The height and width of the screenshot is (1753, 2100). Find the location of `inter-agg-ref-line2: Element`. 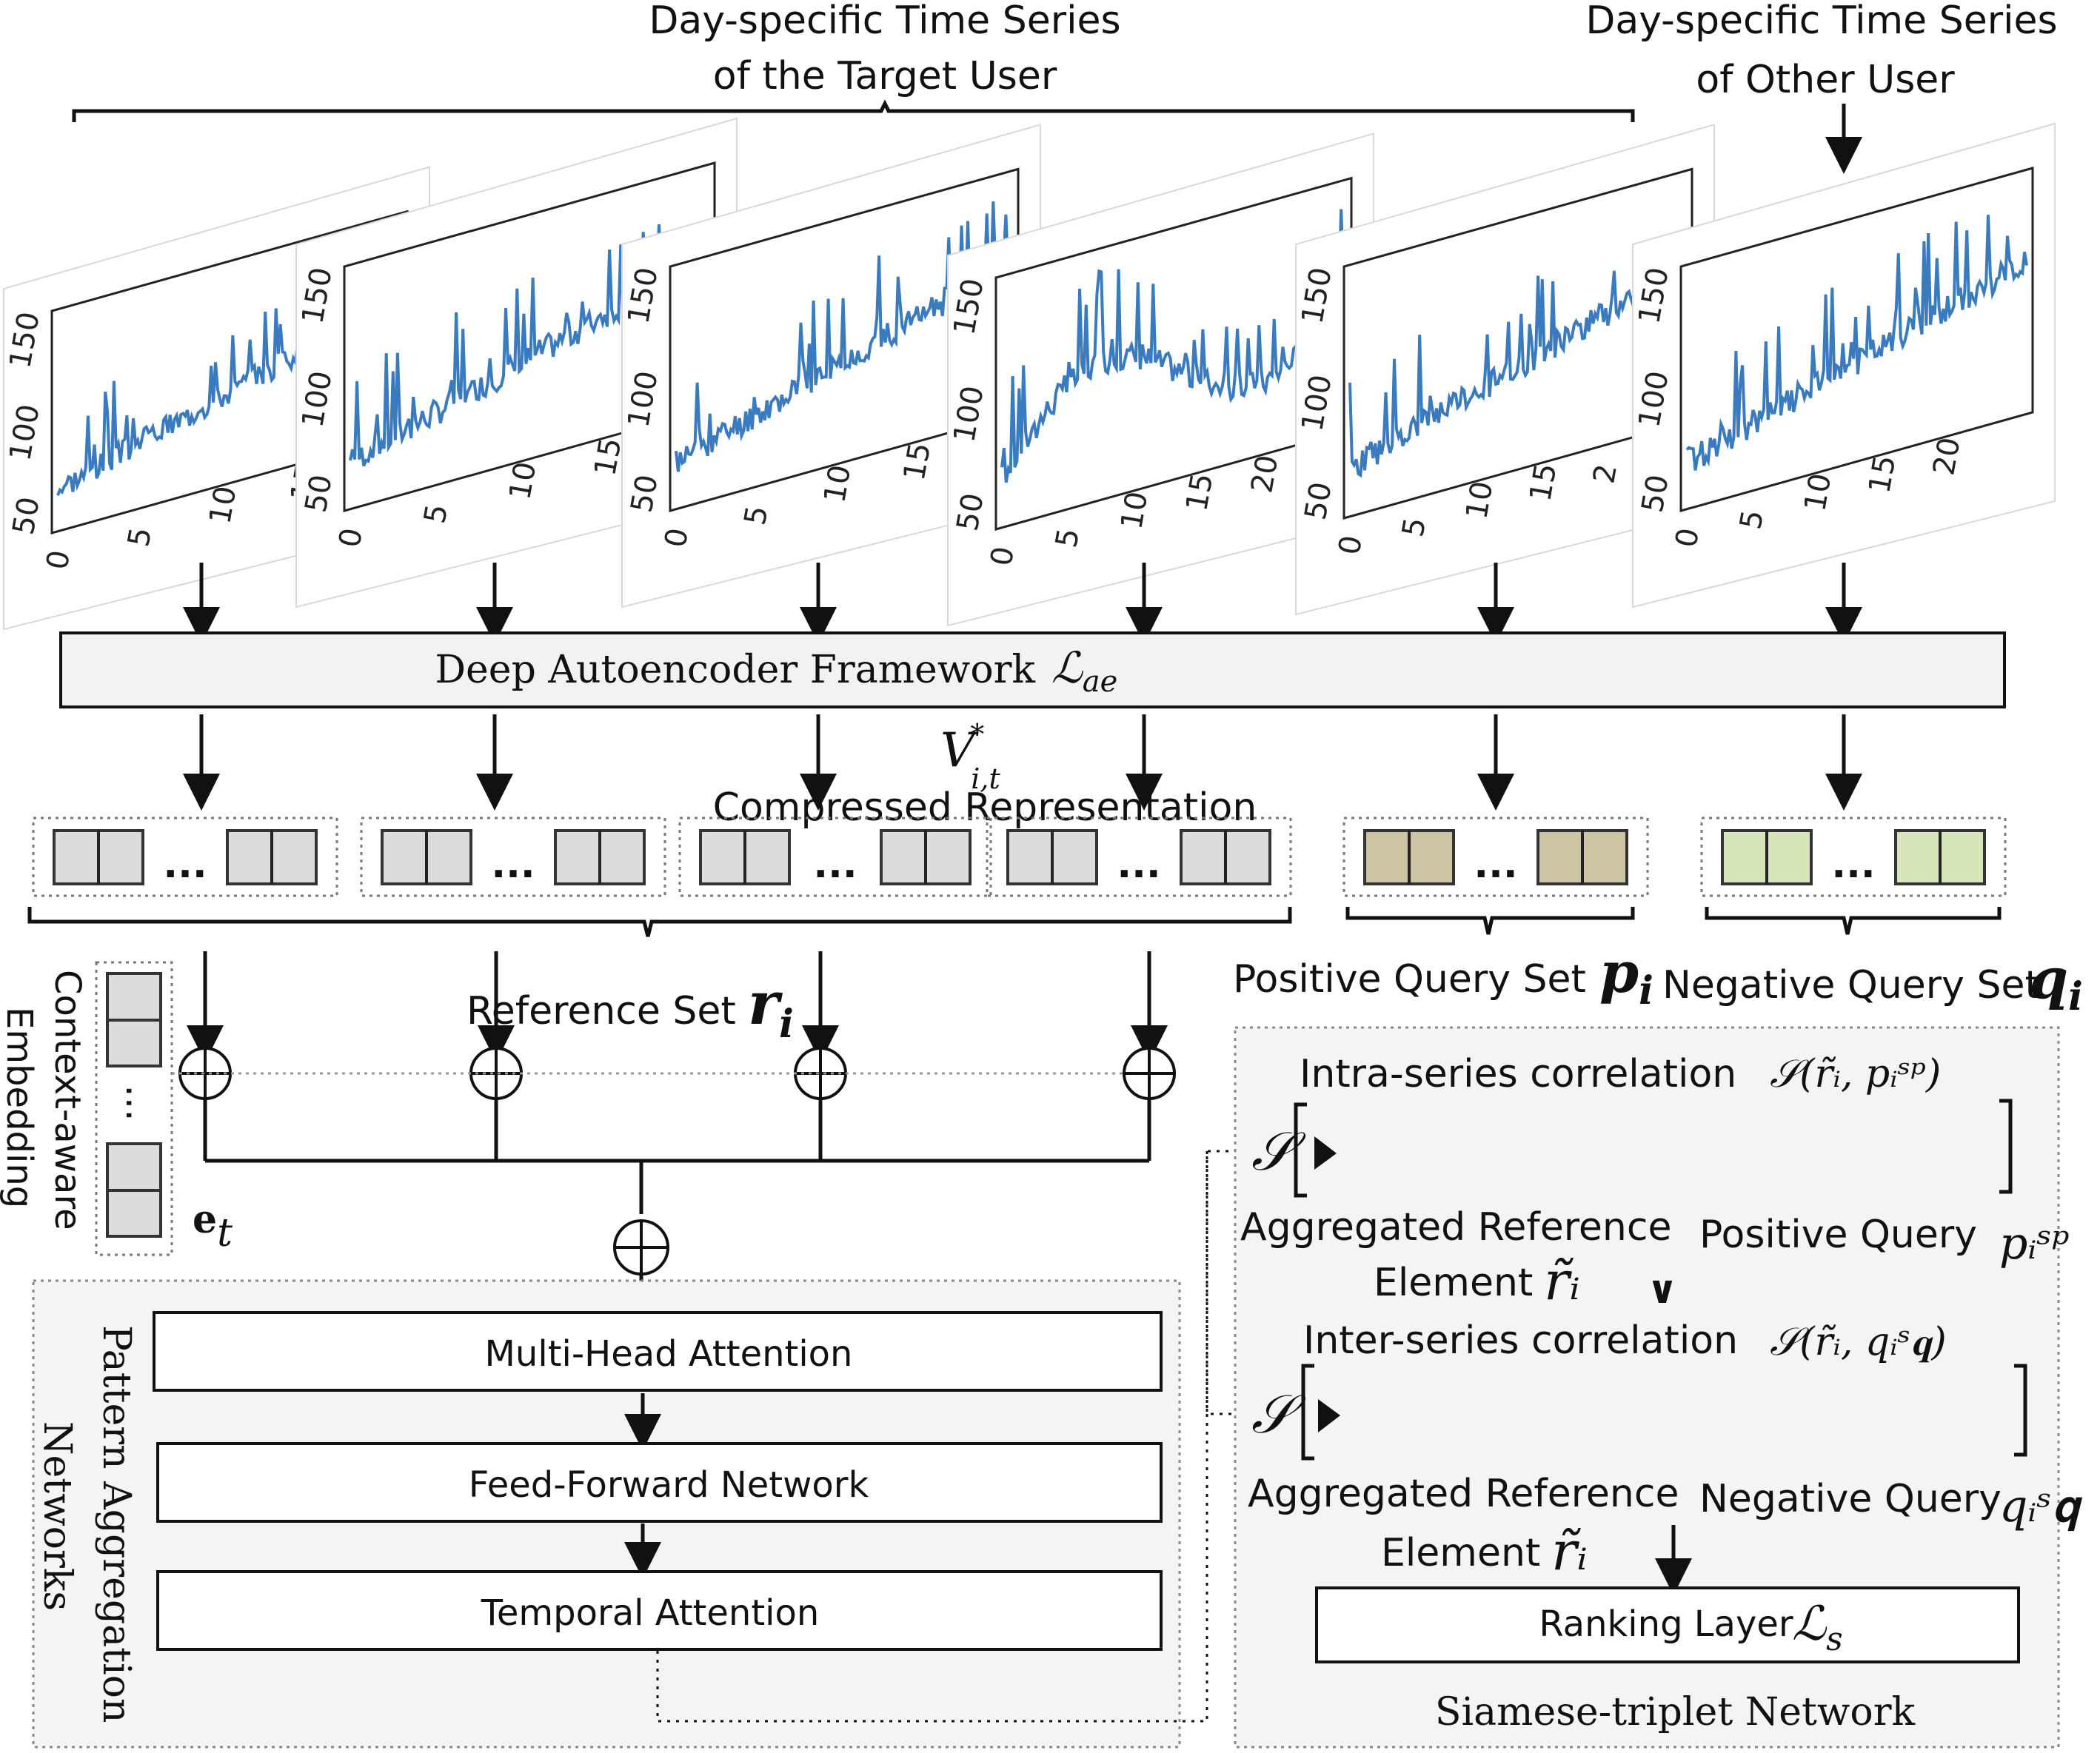

inter-agg-ref-line2: Element is located at coordinates (1460, 1553).